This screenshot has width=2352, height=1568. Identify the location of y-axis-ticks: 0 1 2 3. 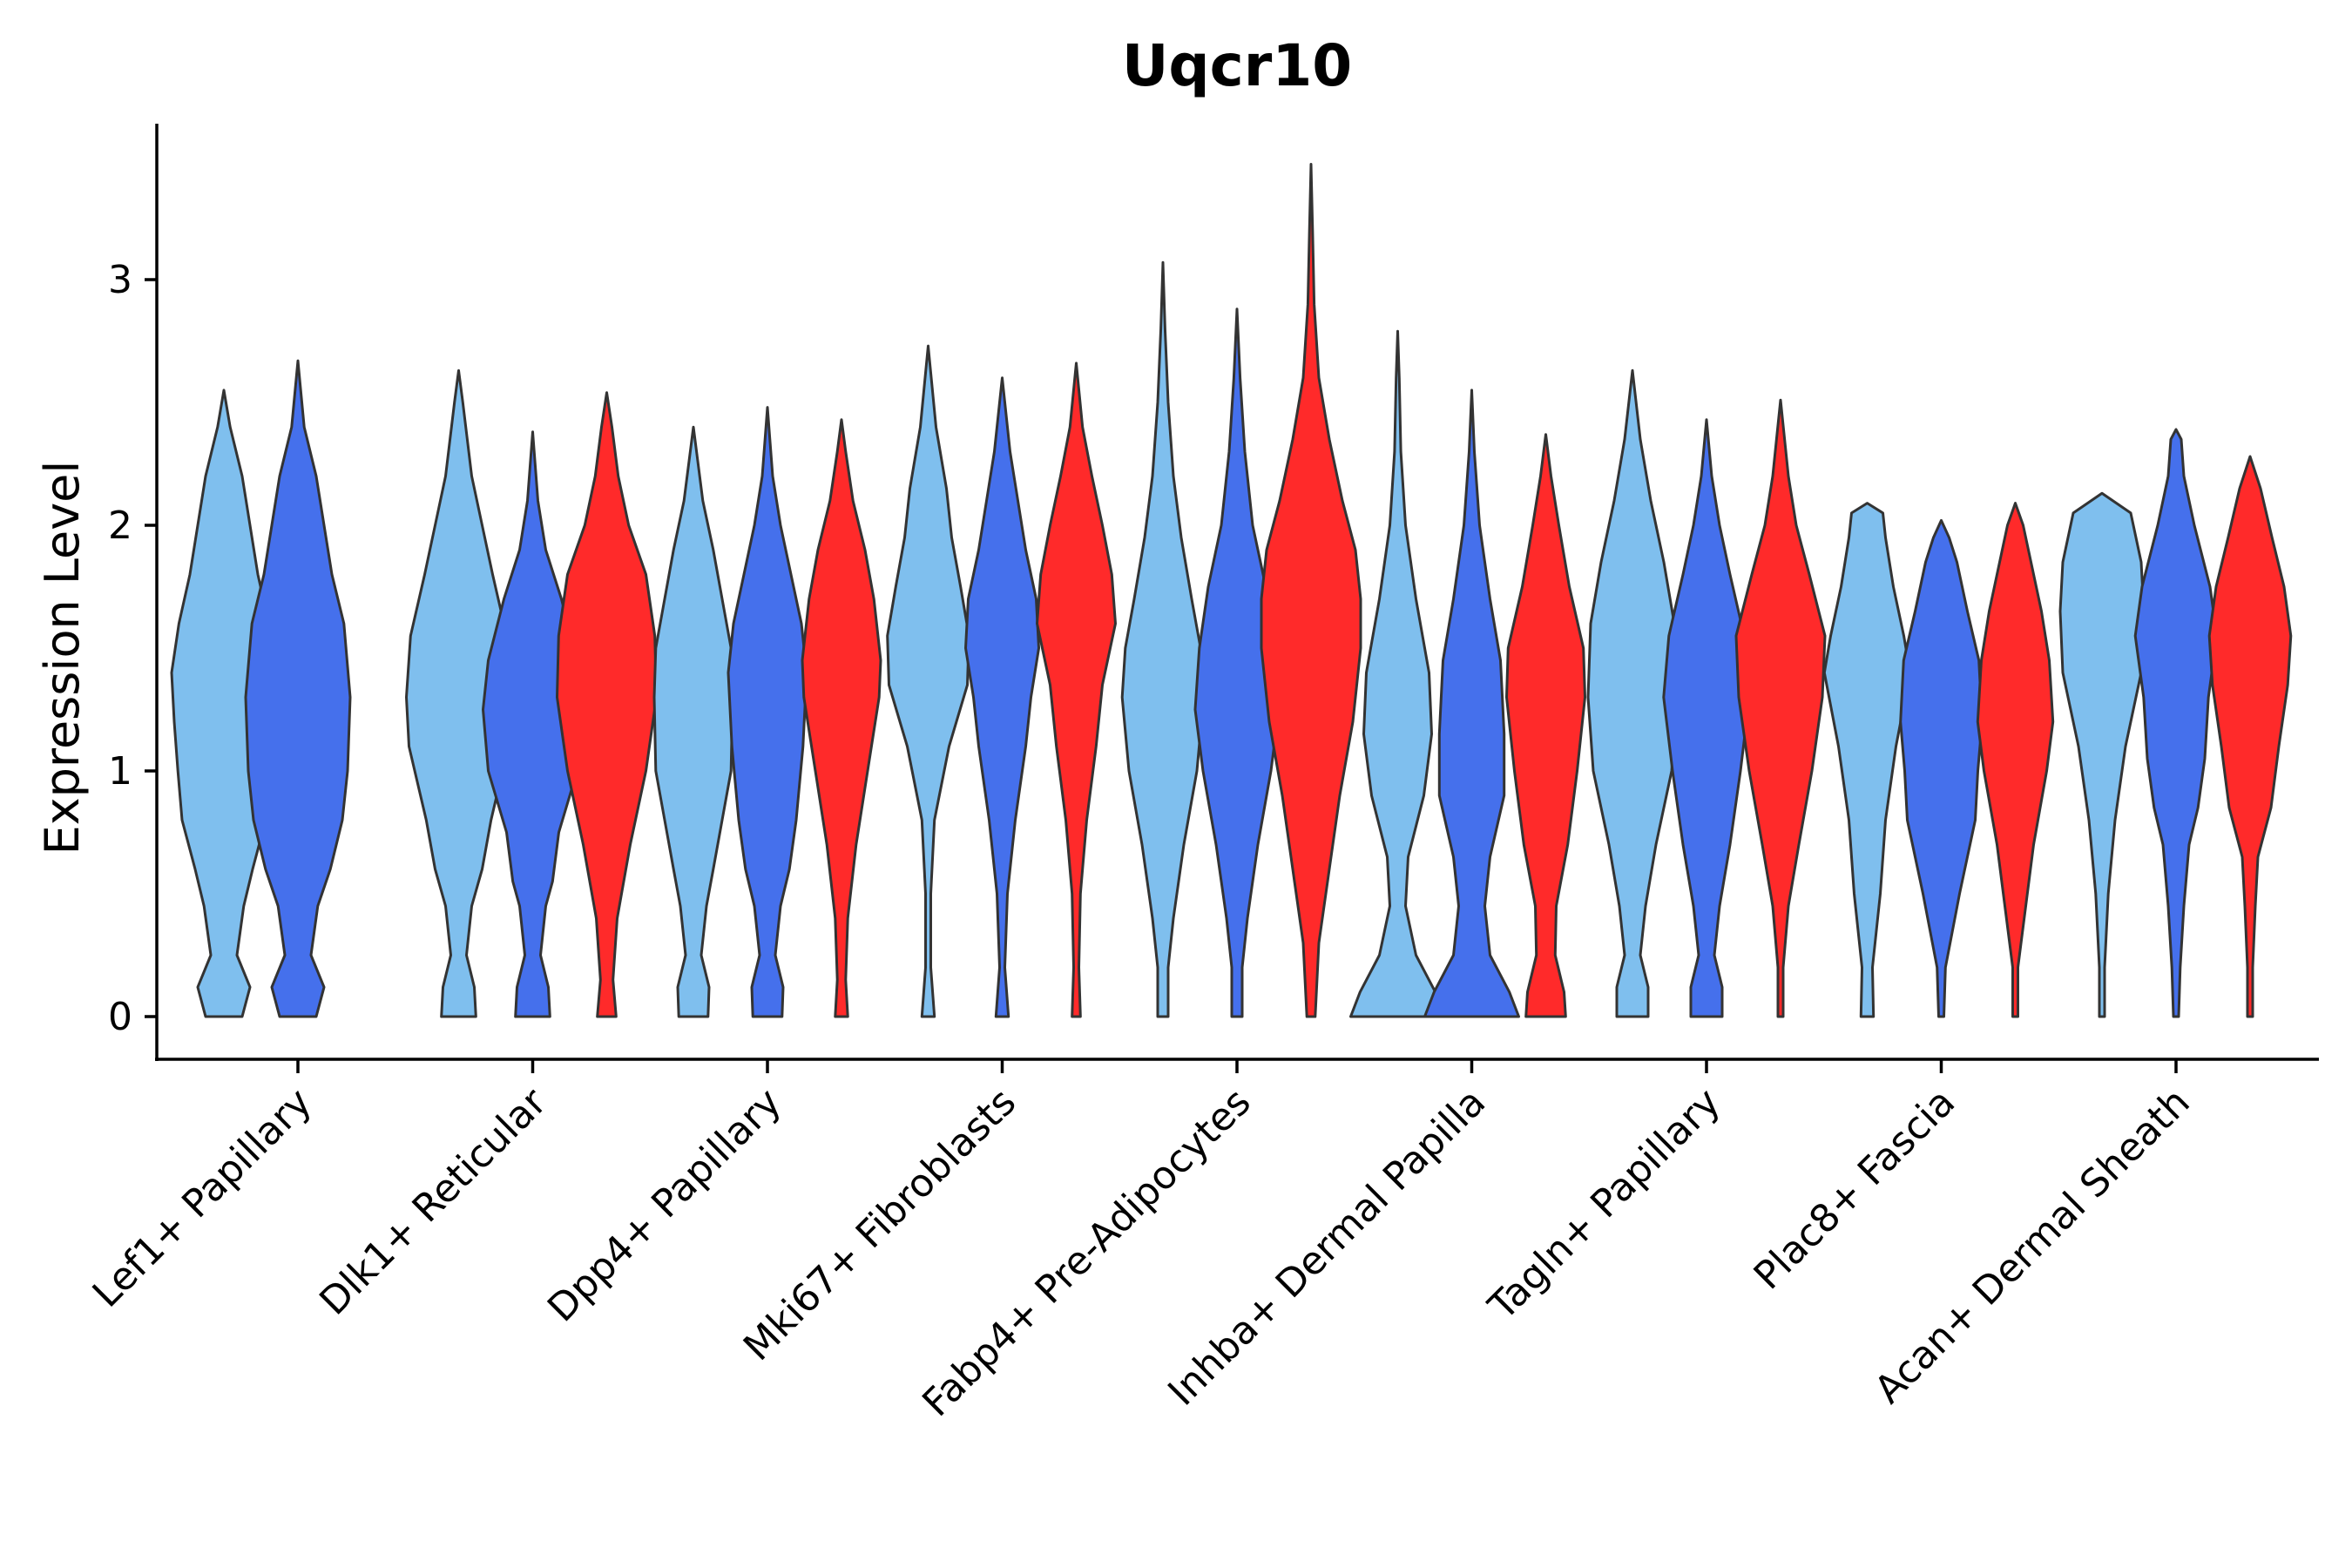
(132, 648).